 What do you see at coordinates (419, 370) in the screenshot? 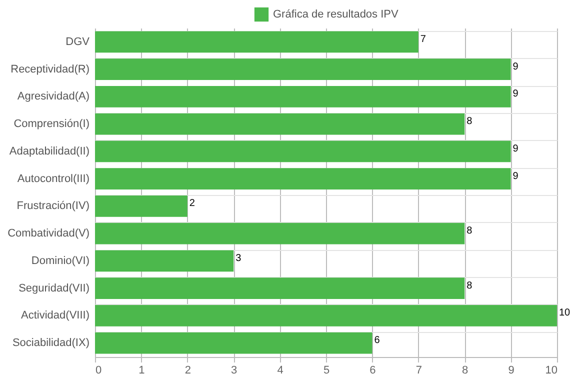
I see `x-tick-label: 7` at bounding box center [419, 370].